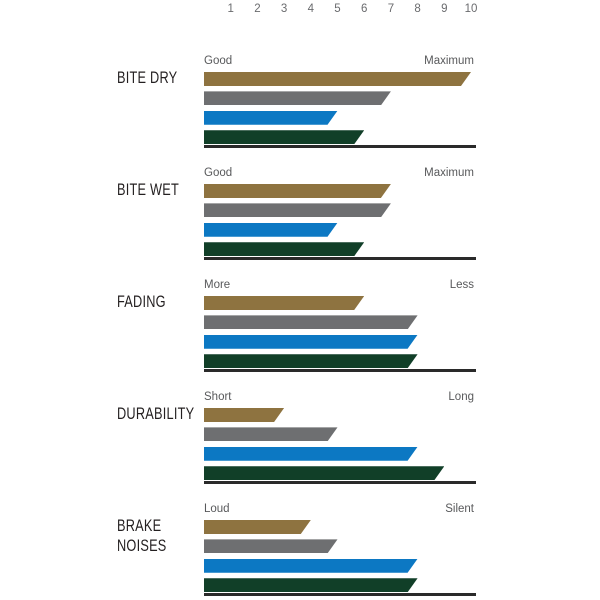  What do you see at coordinates (218, 397) in the screenshot?
I see `scale-start-label: Short` at bounding box center [218, 397].